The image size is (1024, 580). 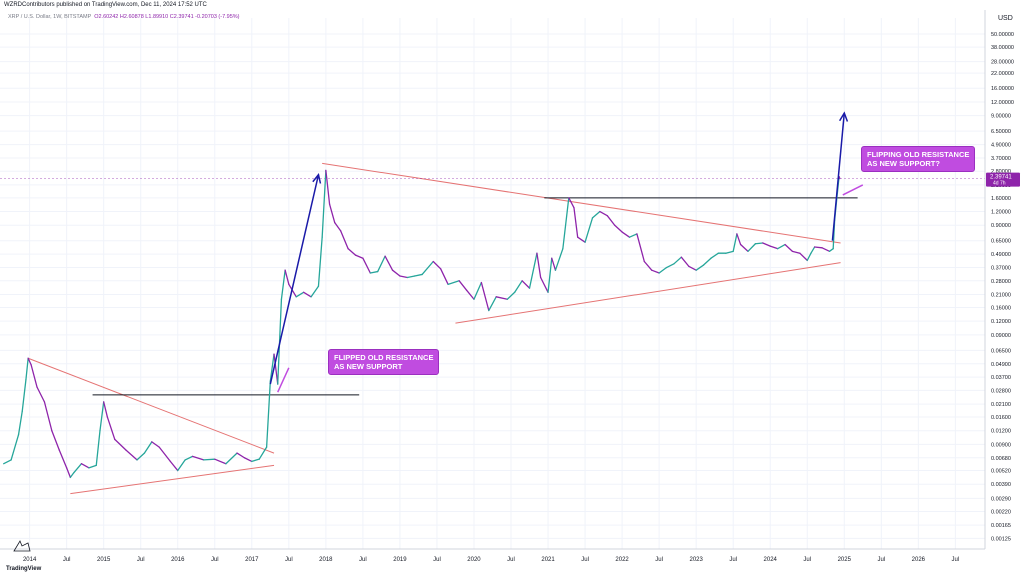 What do you see at coordinates (217, 17) in the screenshot?
I see `ohlc-change: -0.20703 (-7.95%)` at bounding box center [217, 17].